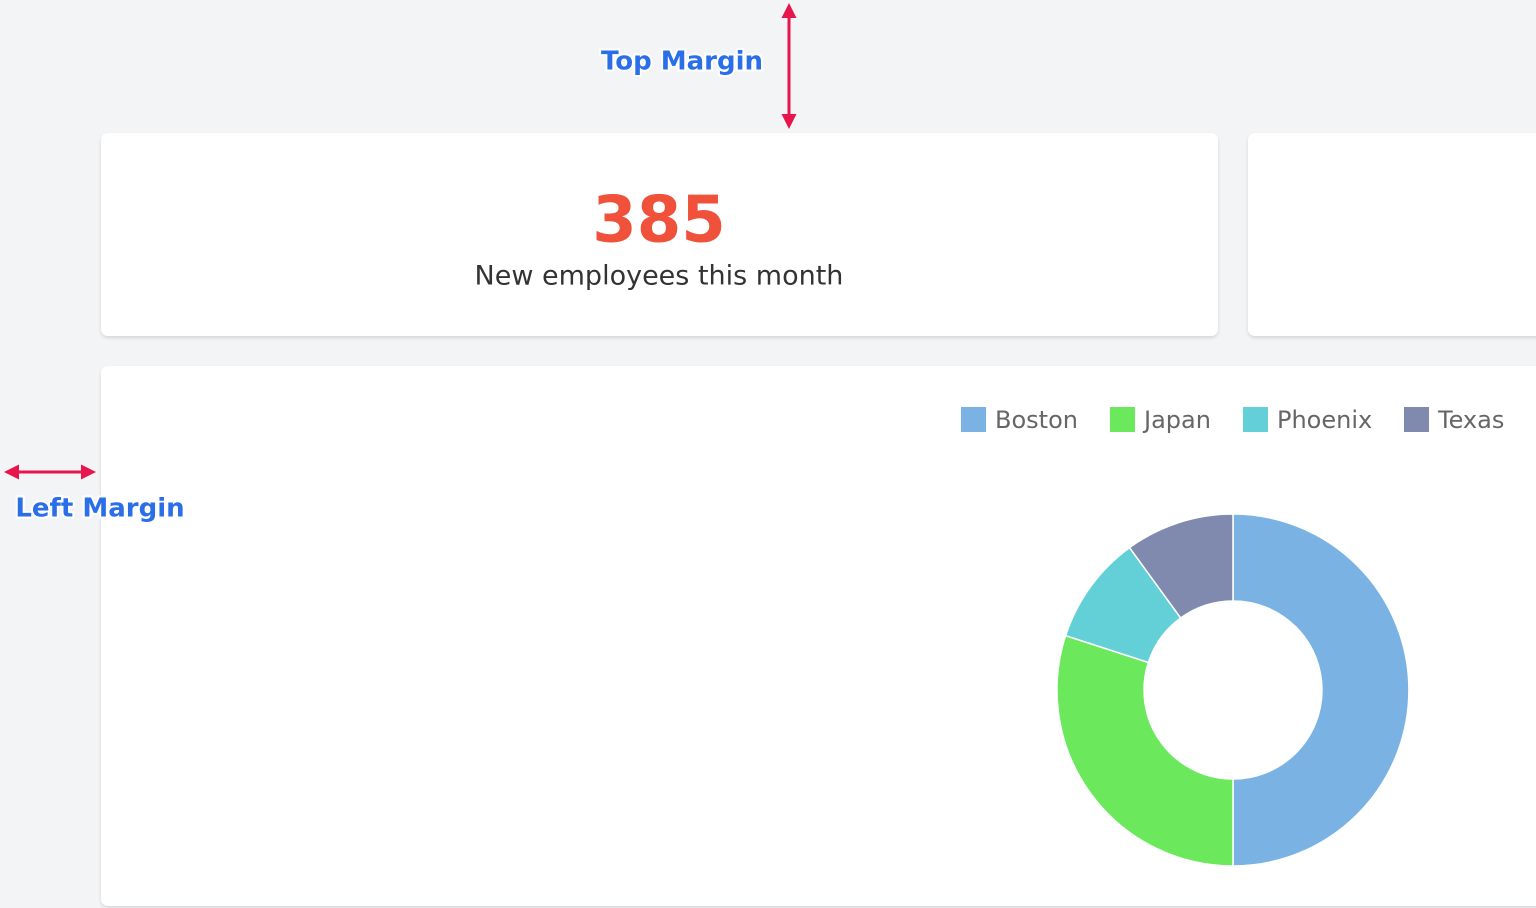  What do you see at coordinates (1324, 420) in the screenshot?
I see `legend-label: Phoenix` at bounding box center [1324, 420].